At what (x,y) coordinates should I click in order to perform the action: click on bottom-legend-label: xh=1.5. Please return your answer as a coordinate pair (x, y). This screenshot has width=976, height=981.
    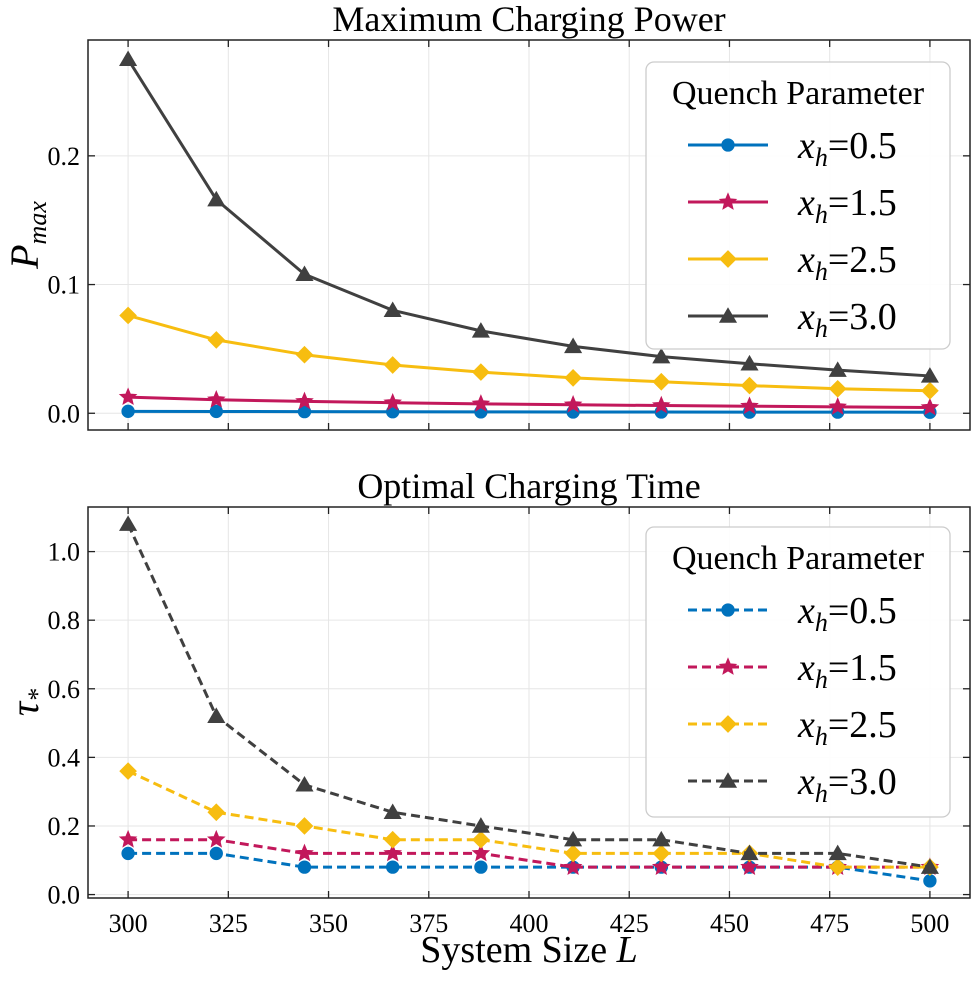
    Looking at the image, I should click on (847, 670).